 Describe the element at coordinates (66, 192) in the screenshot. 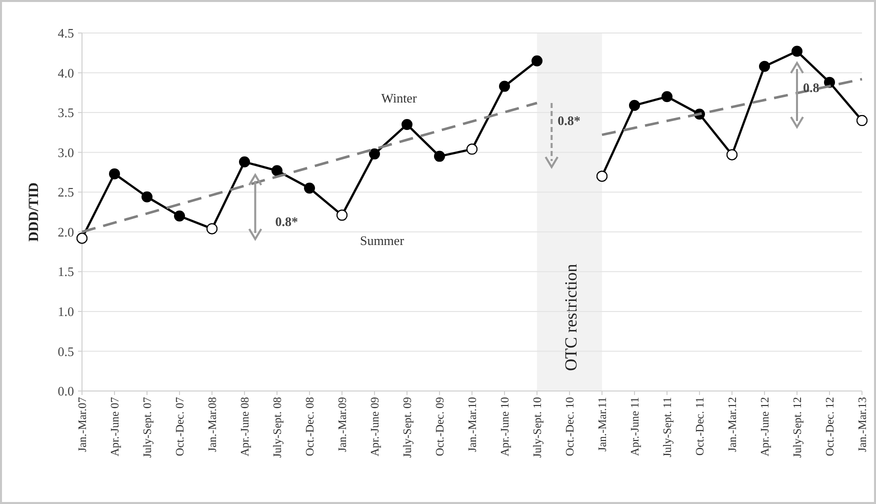

I see `y-tick-label: 2.5` at that location.